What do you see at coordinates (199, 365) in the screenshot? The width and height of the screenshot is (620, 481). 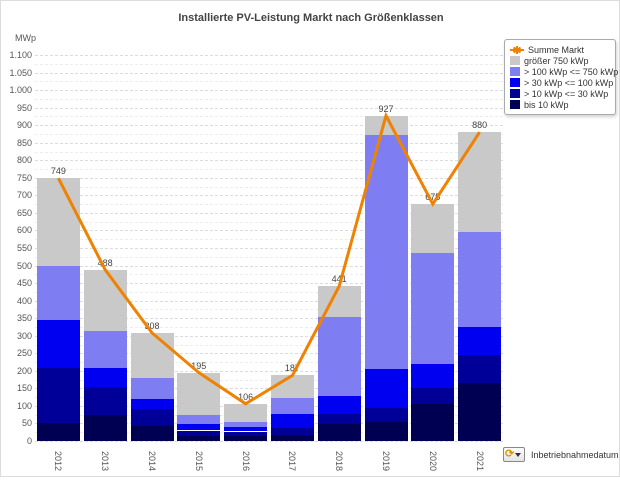 I see `bar-total-label-2015: 195` at bounding box center [199, 365].